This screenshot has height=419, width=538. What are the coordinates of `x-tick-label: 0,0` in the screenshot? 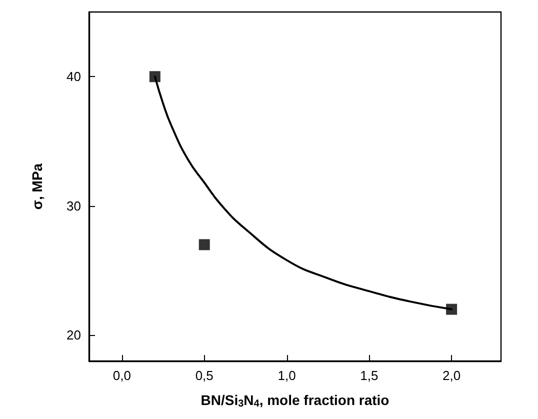 It's located at (121, 375).